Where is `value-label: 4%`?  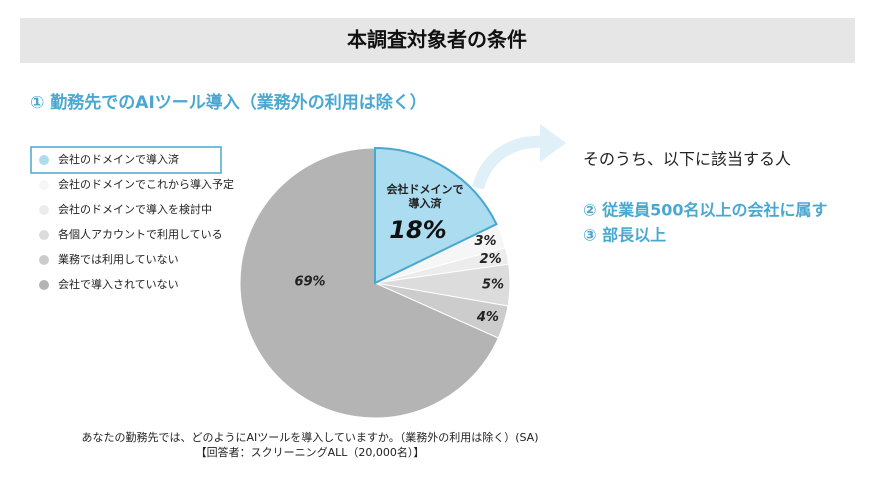
value-label: 4% is located at coordinates (487, 317).